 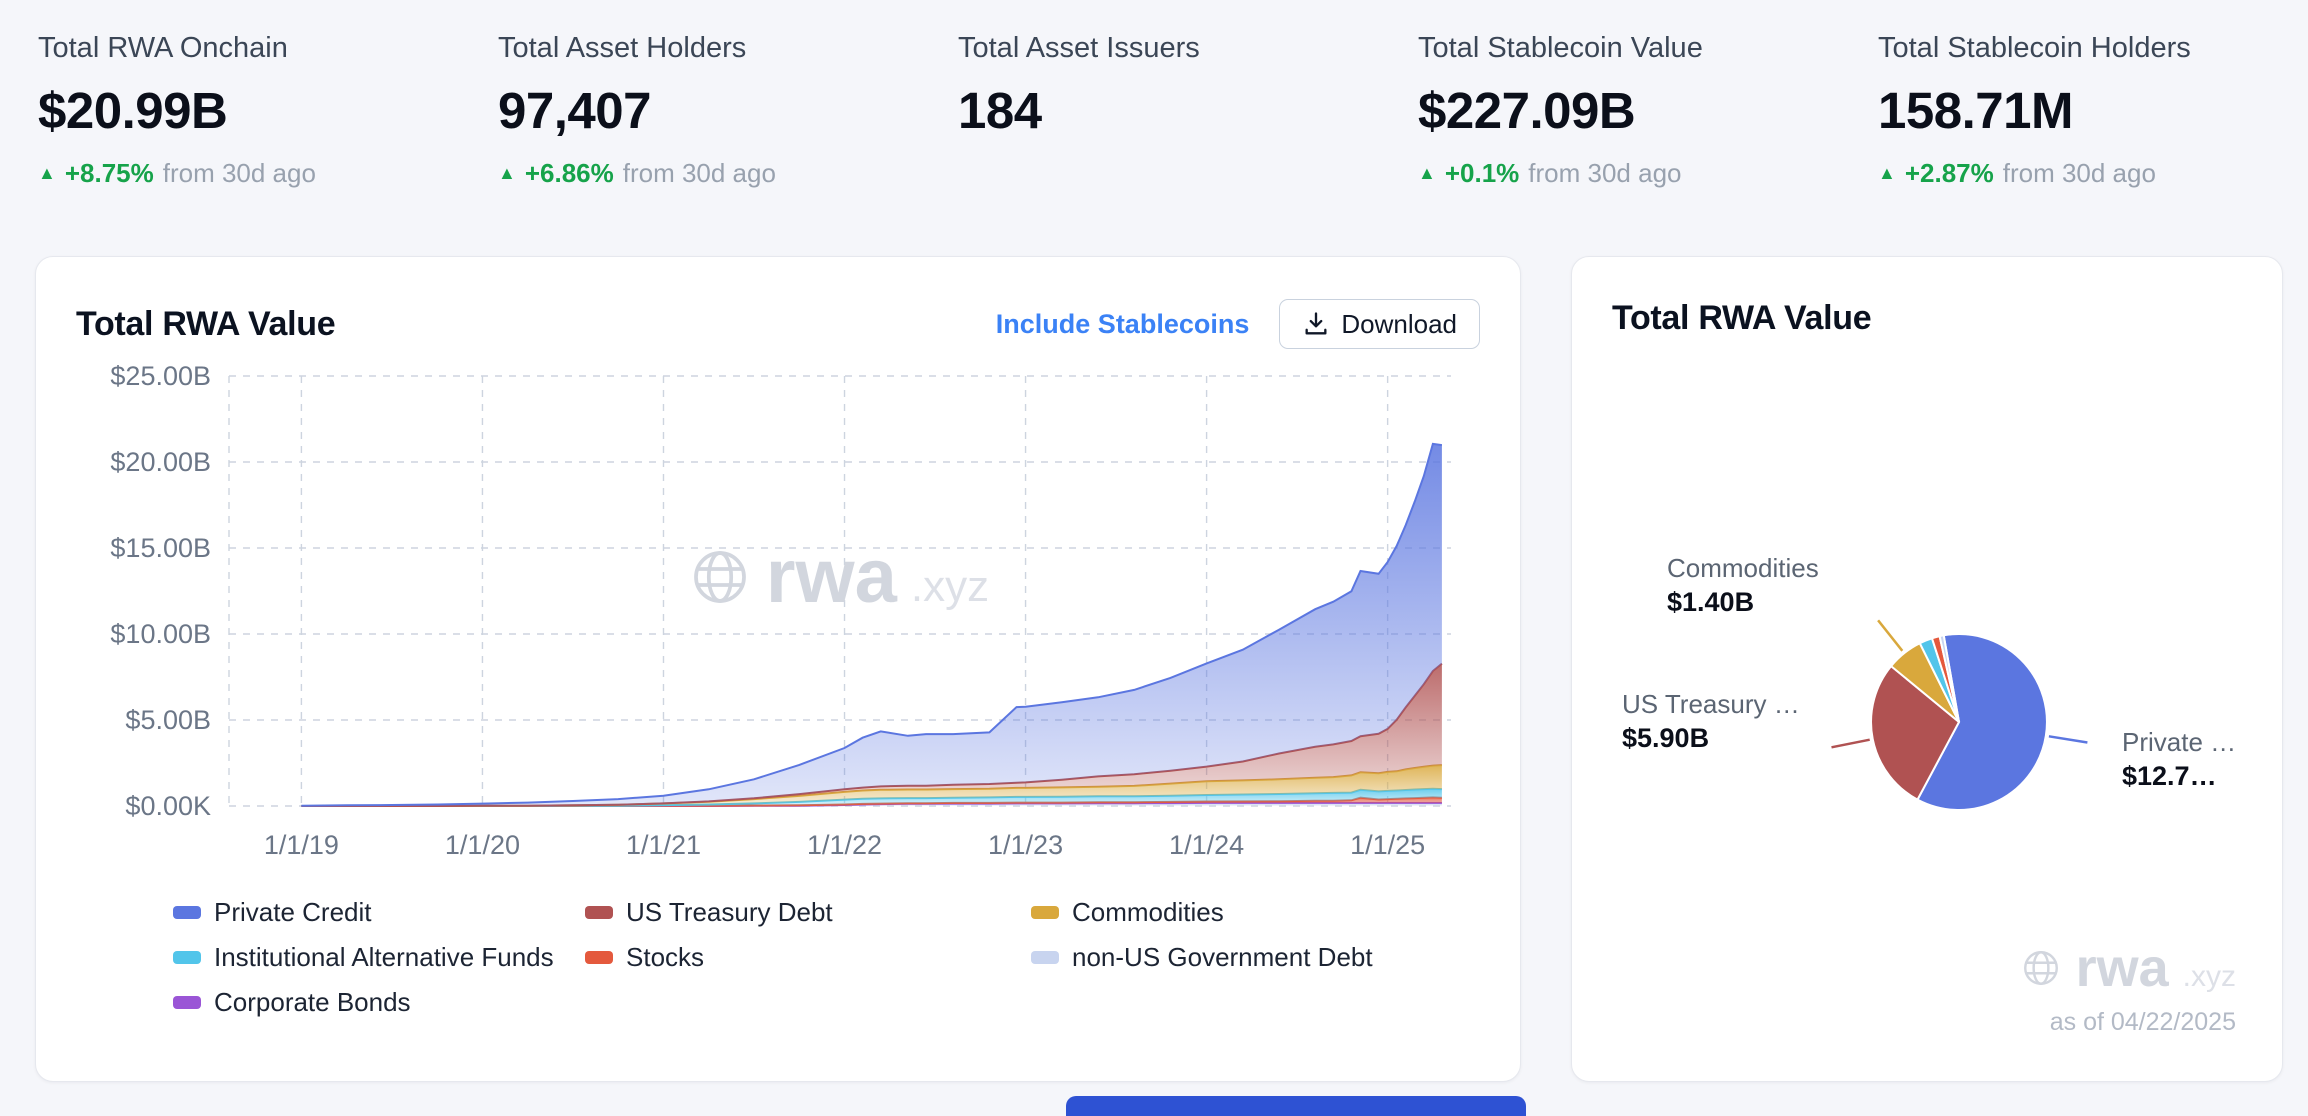 I want to click on stat-value: 158.71M, so click(x=1975, y=110).